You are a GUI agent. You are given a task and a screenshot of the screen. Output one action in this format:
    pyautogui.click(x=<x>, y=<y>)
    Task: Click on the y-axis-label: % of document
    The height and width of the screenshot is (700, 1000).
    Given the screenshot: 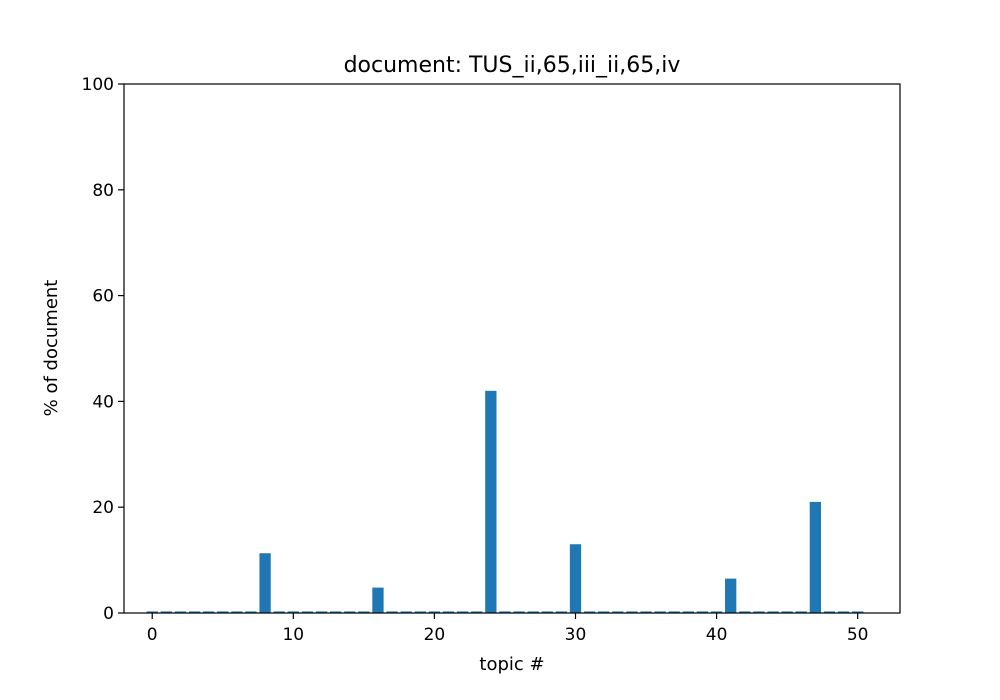 What is the action you would take?
    pyautogui.click(x=51, y=348)
    